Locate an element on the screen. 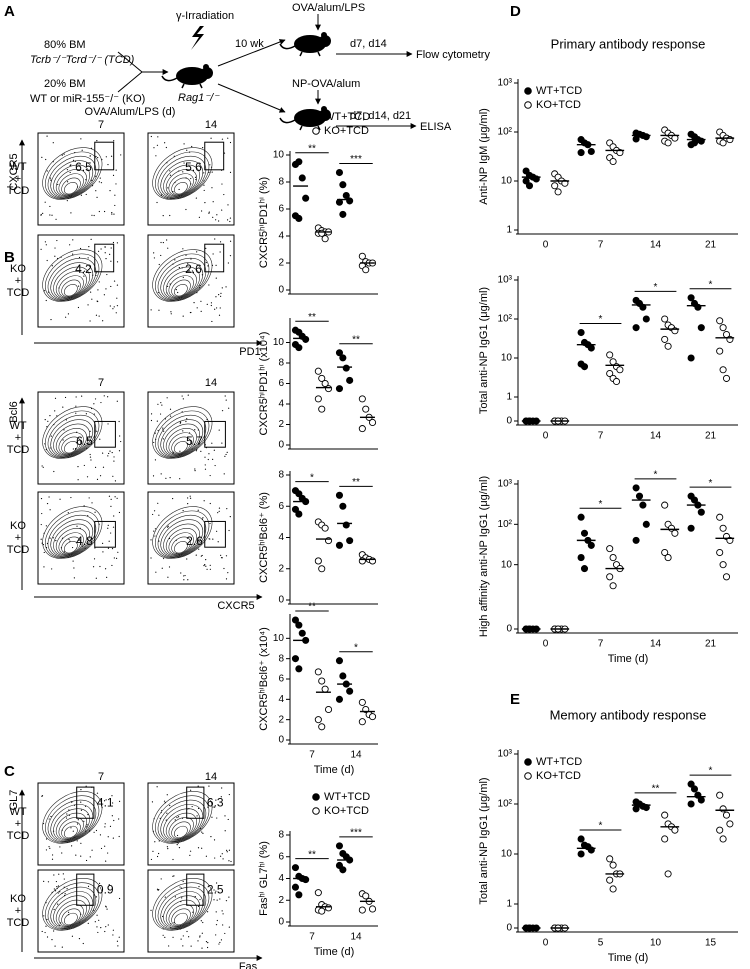  gate-frequency: 2.6 is located at coordinates (194, 541).